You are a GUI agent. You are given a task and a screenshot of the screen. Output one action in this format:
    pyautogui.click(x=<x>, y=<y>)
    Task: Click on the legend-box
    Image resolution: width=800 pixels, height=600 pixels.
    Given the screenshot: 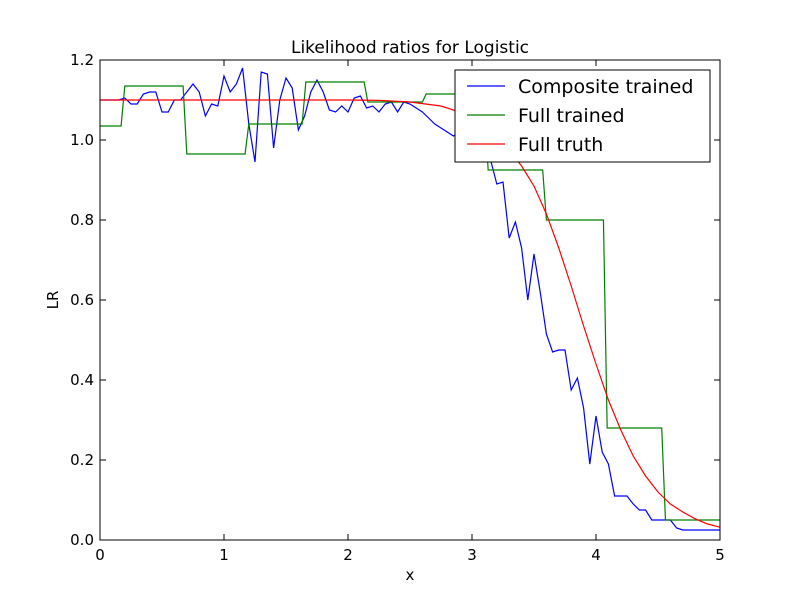 What is the action you would take?
    pyautogui.click(x=582, y=116)
    